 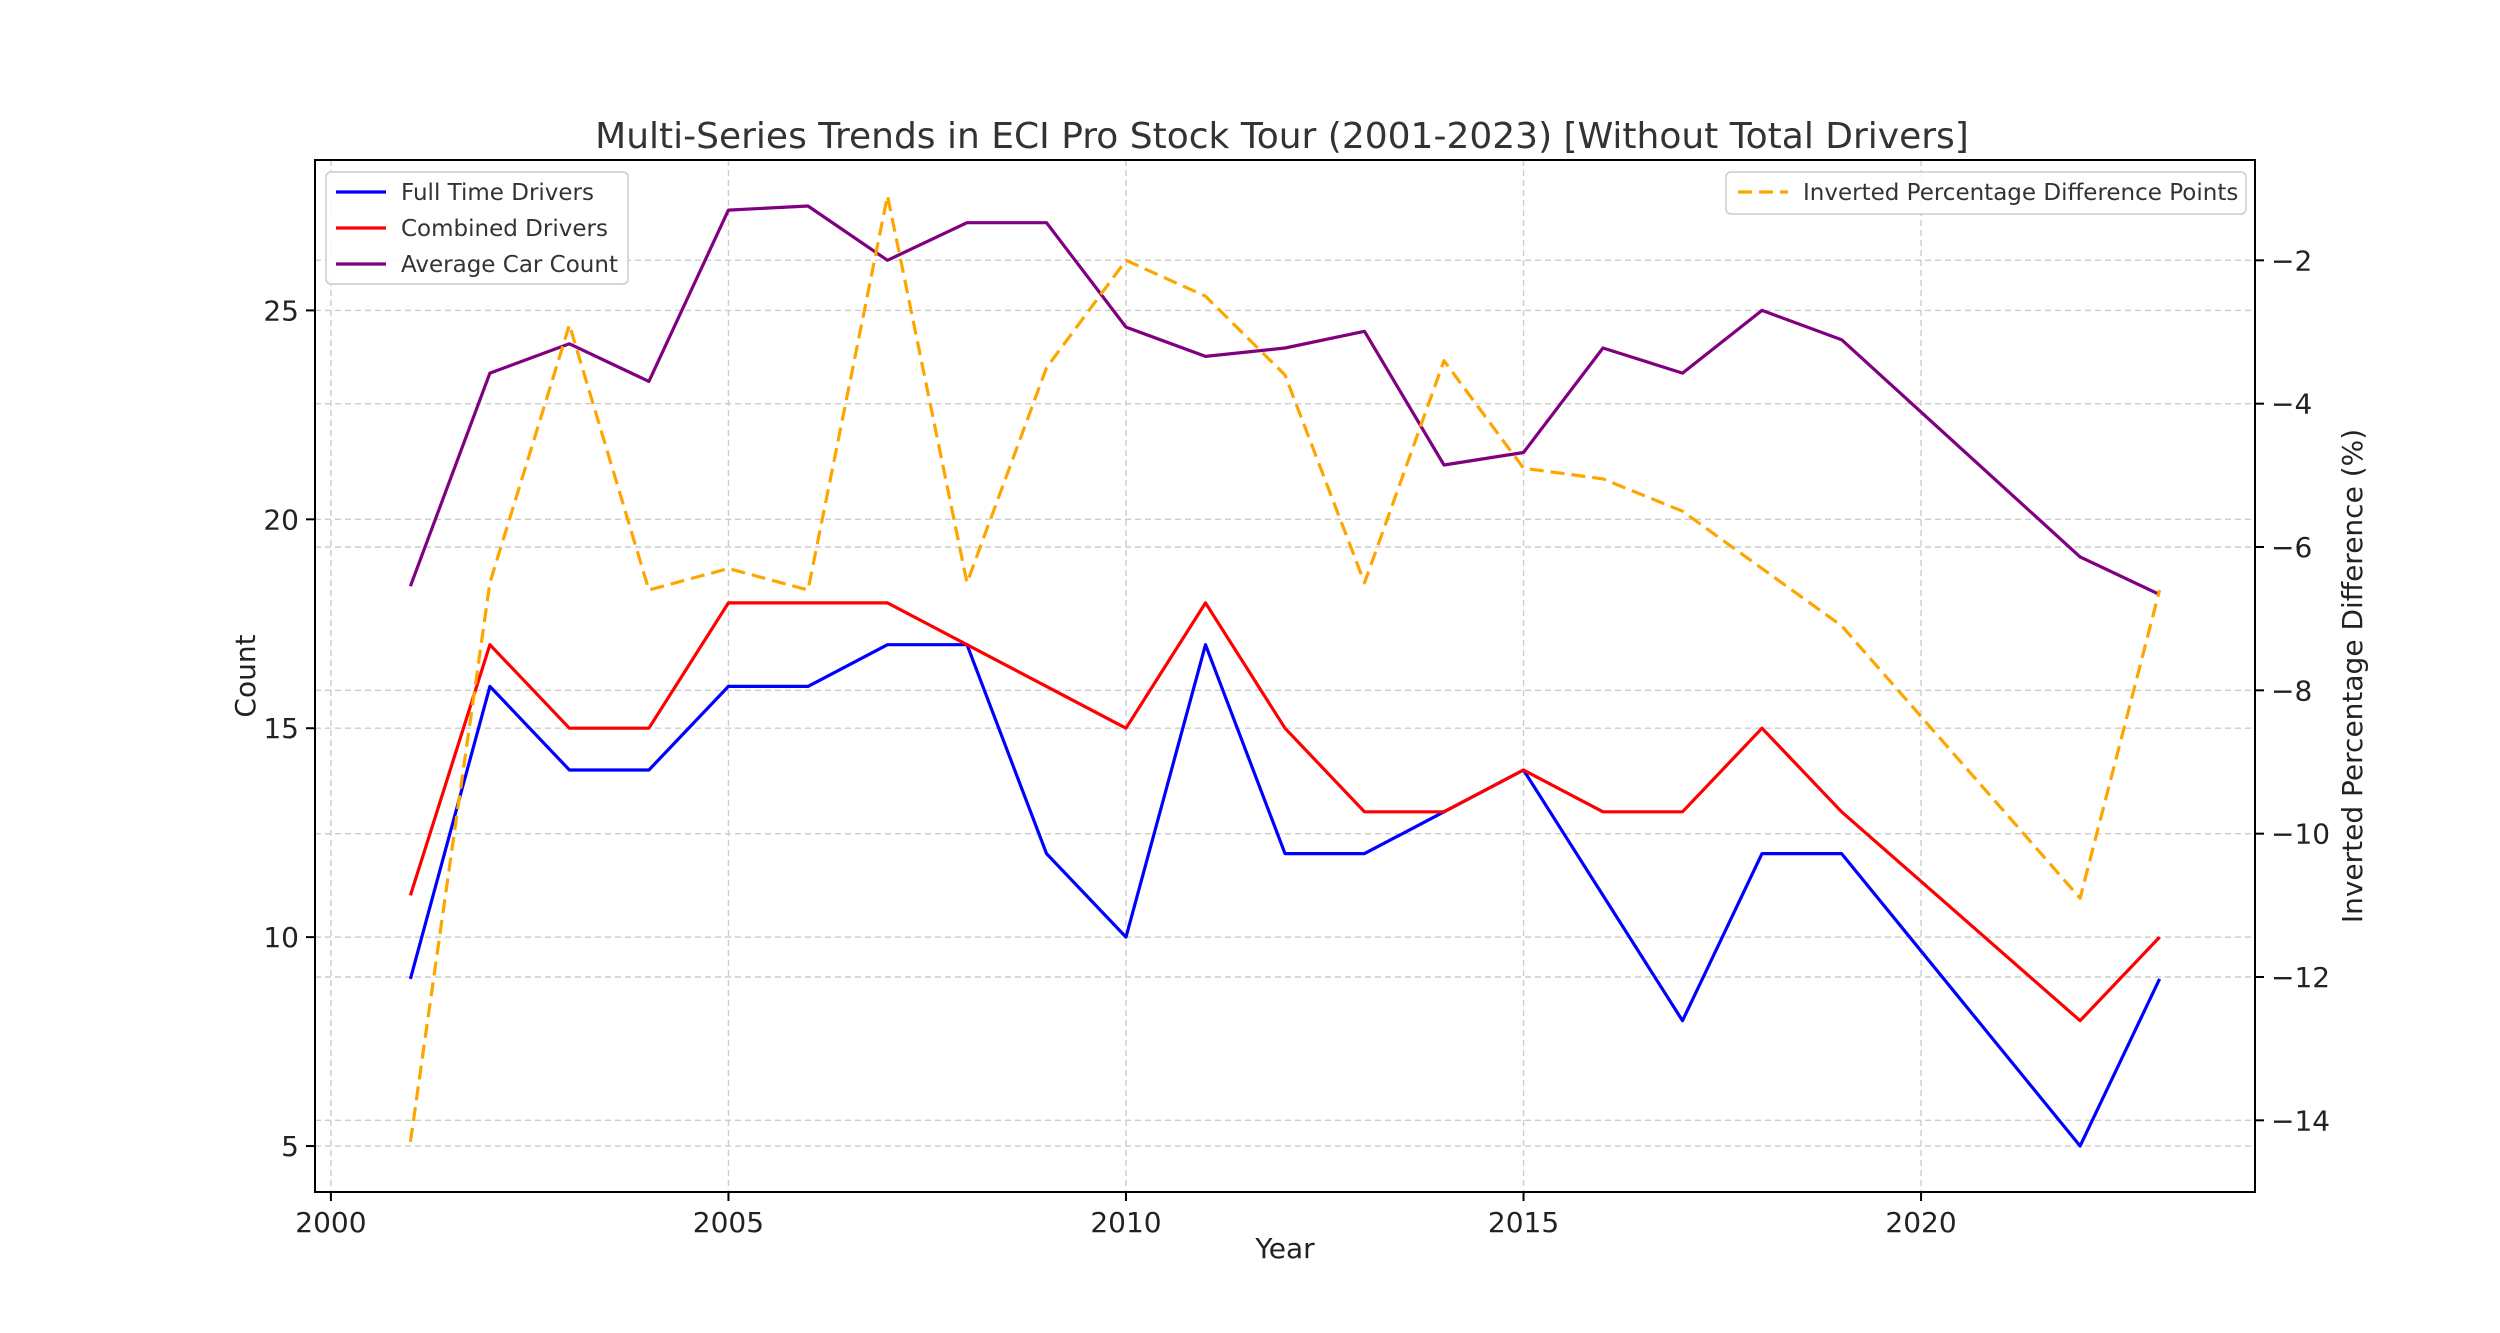 I want to click on legend-label: Inverted Percentage Difference Points, so click(x=2020, y=193).